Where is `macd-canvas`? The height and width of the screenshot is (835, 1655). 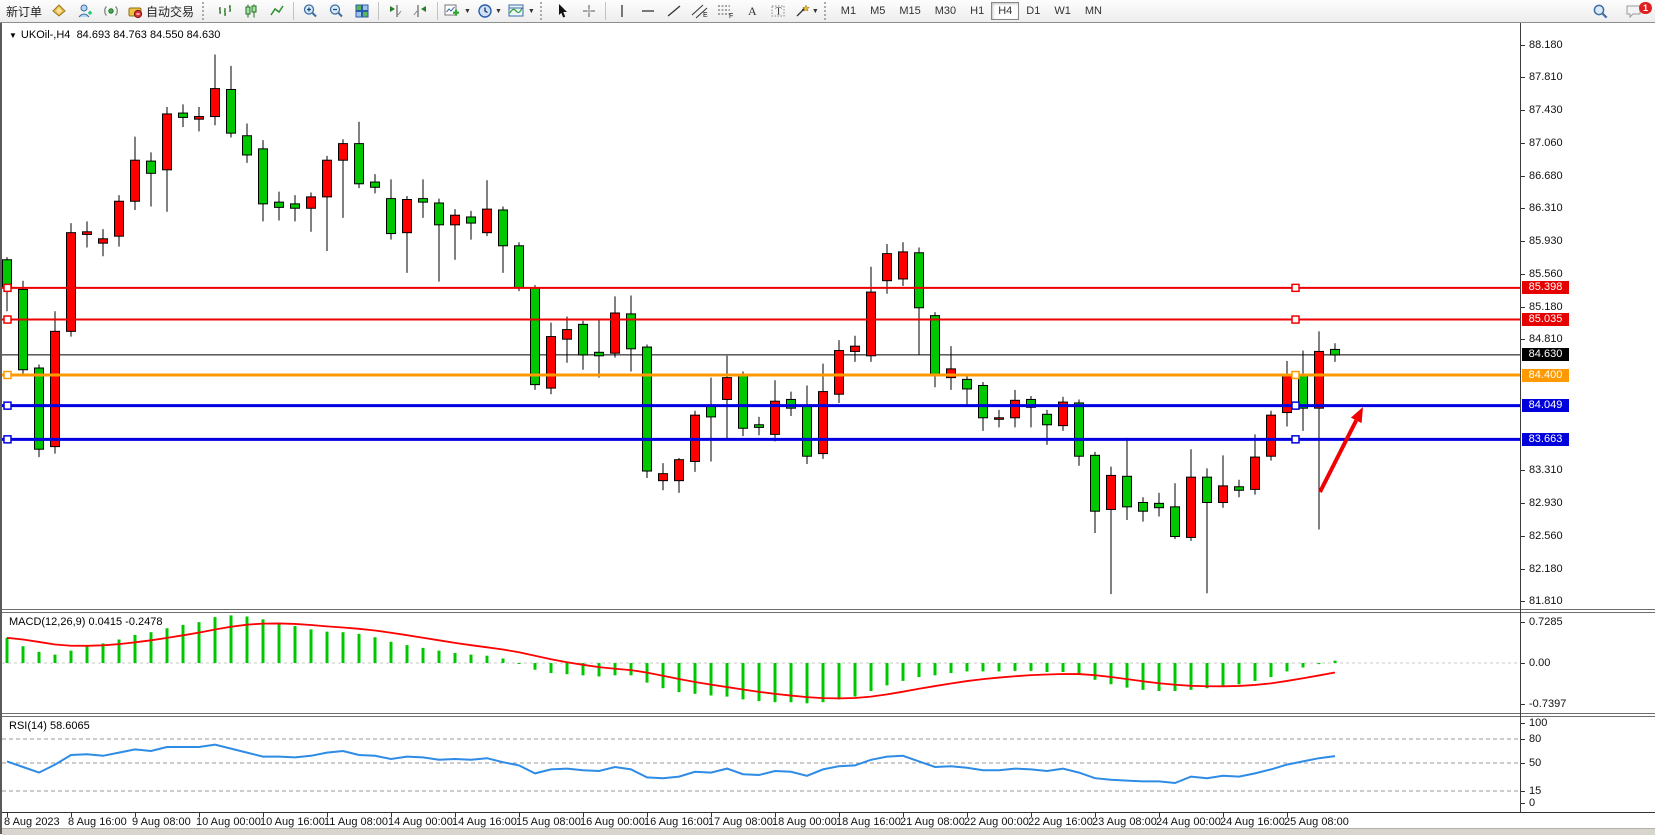
macd-canvas is located at coordinates (761, 663).